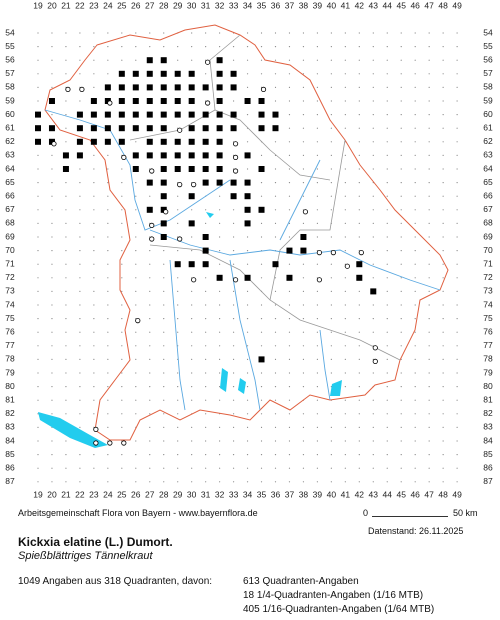  Describe the element at coordinates (10, 223) in the screenshot. I see `row-label: 68` at that location.